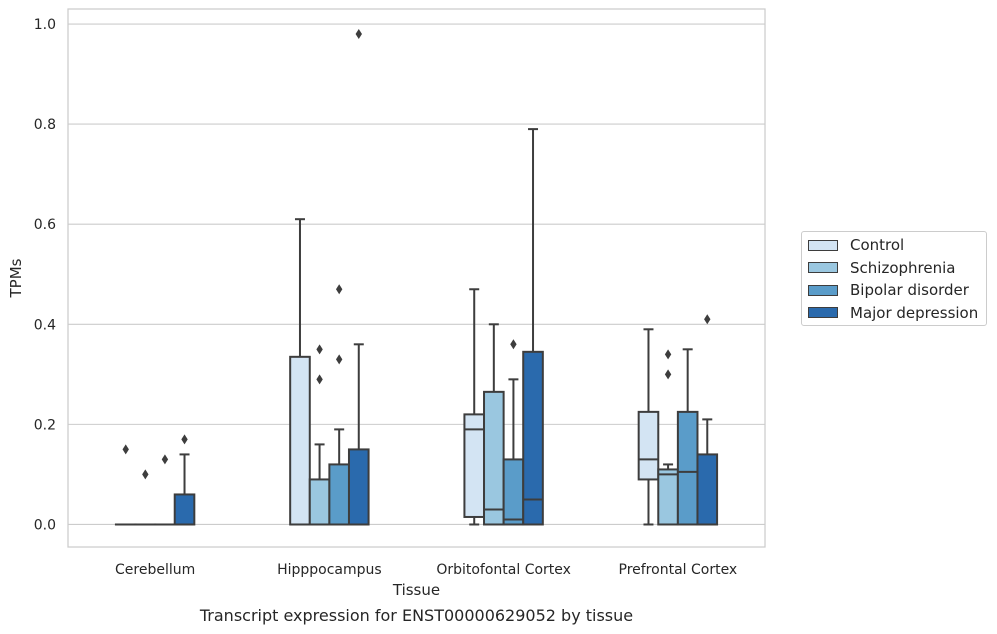 The height and width of the screenshot is (634, 997). What do you see at coordinates (45, 425) in the screenshot?
I see `y-tick-label: 0.2` at bounding box center [45, 425].